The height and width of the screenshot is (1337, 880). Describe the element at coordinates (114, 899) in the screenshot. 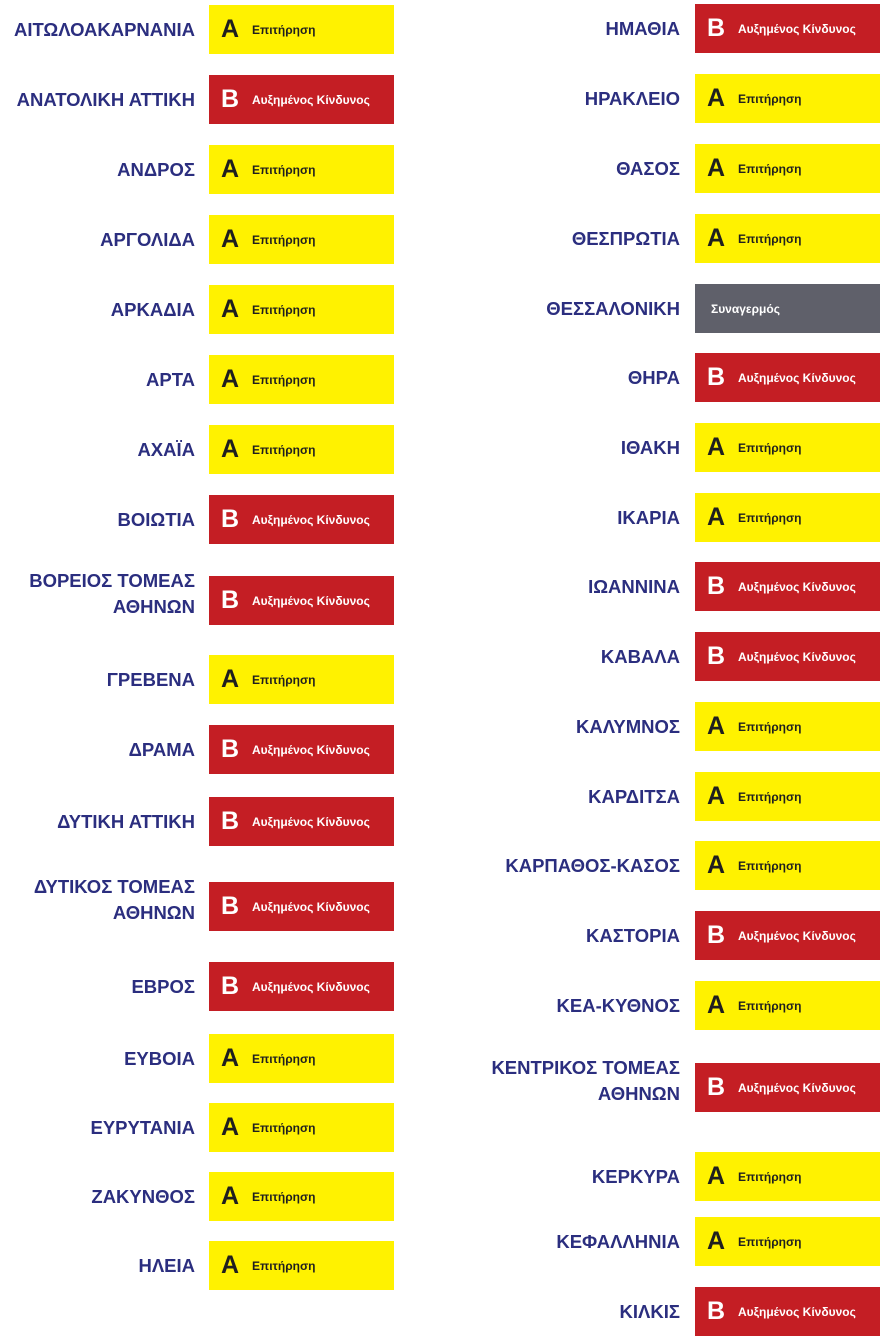

I see `region-name: ΔΥΤΙΚΟΣ ΤΟΜΕΑΣ ΑΘΗΝΩΝ` at that location.